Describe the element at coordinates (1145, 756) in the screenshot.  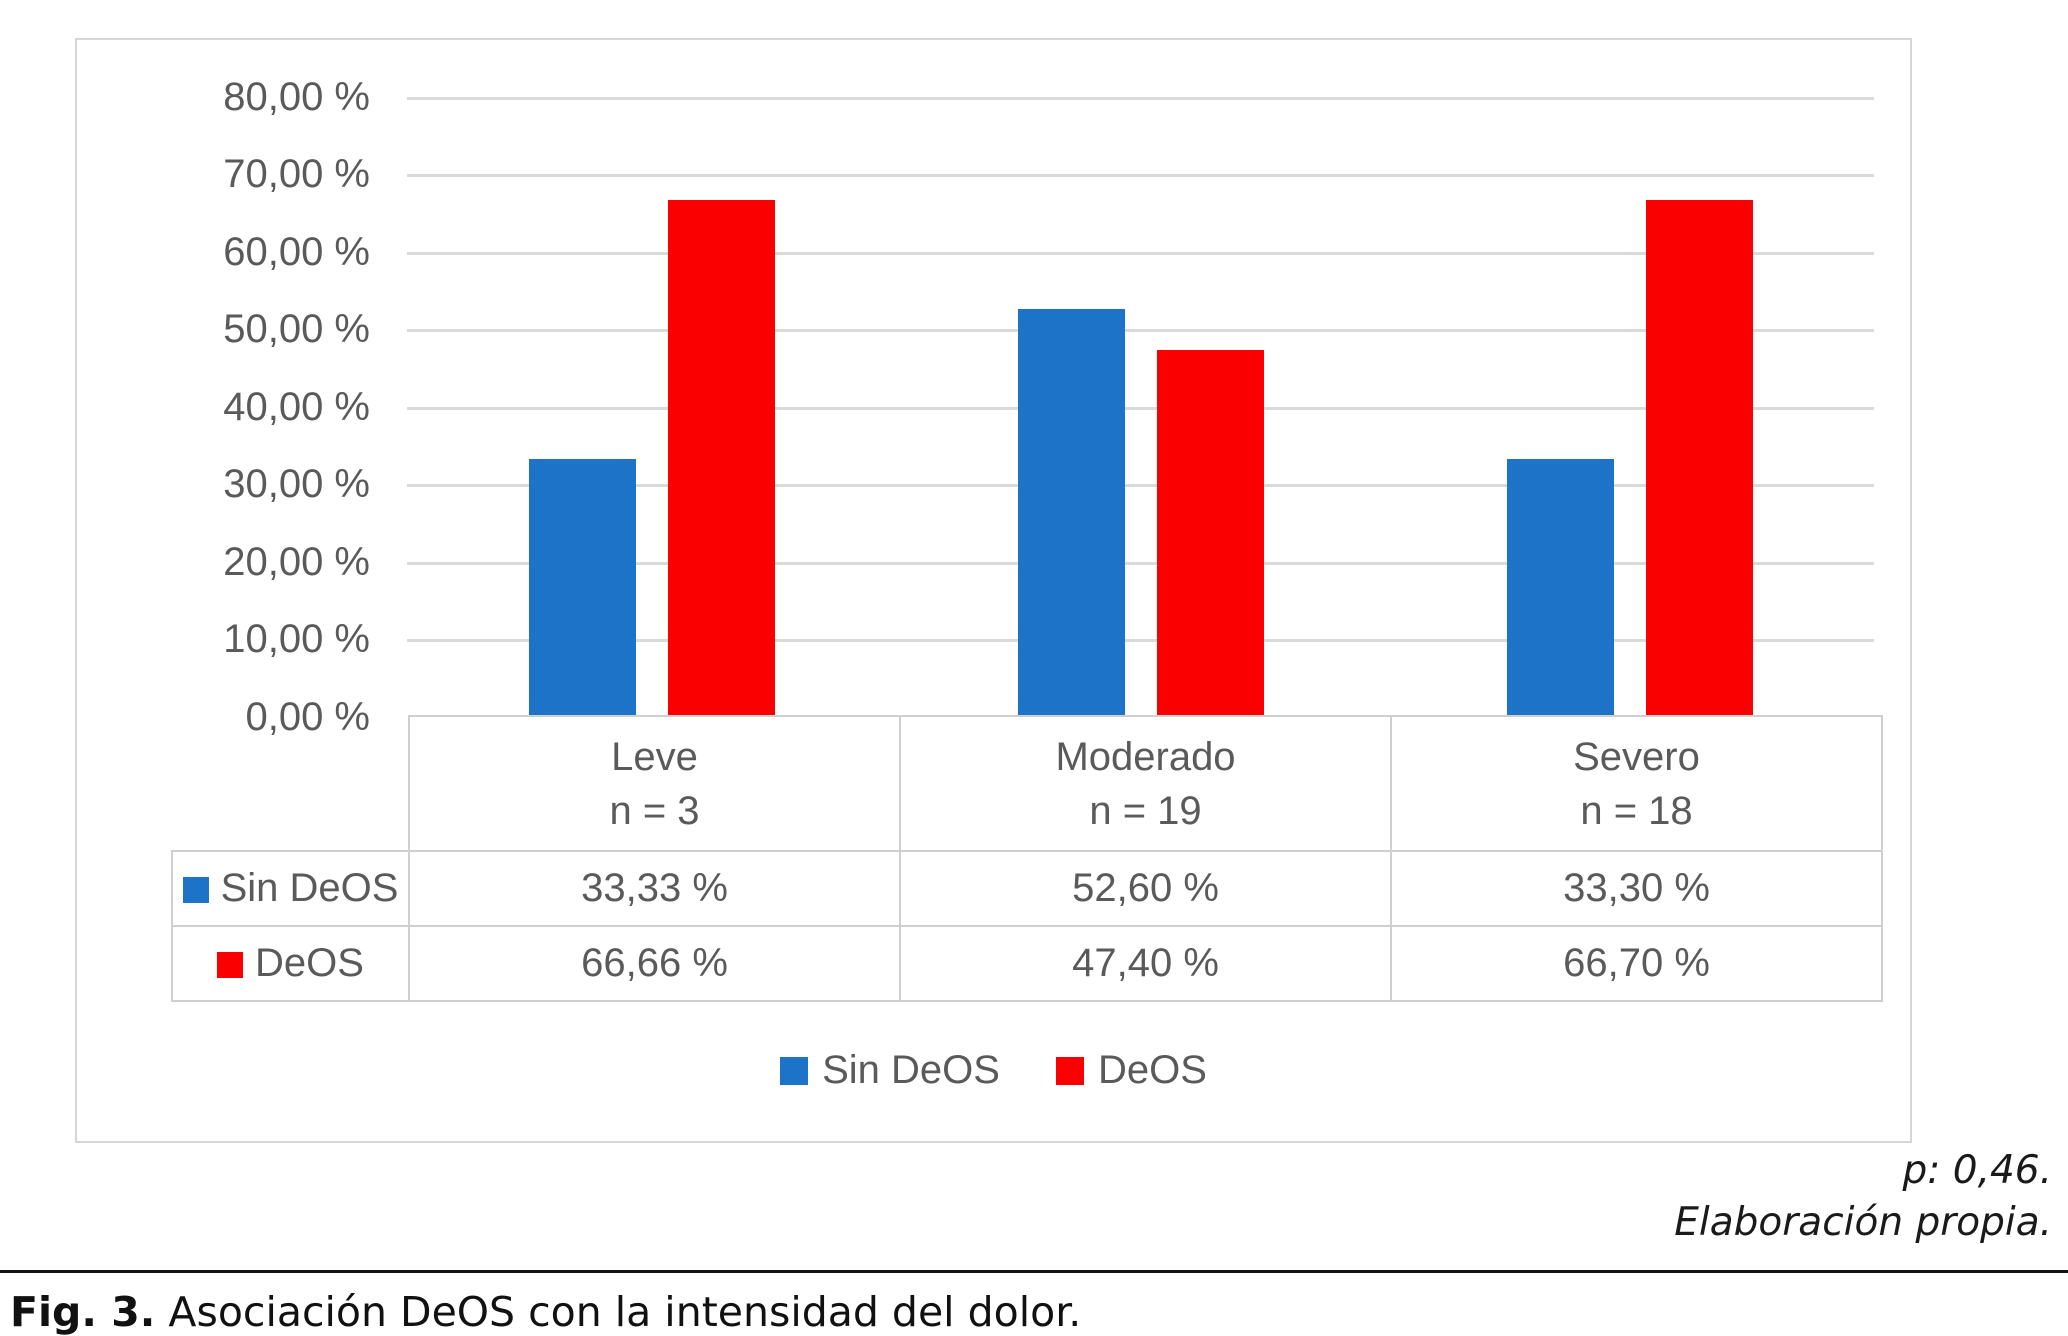
I see `category-label: Moderado` at that location.